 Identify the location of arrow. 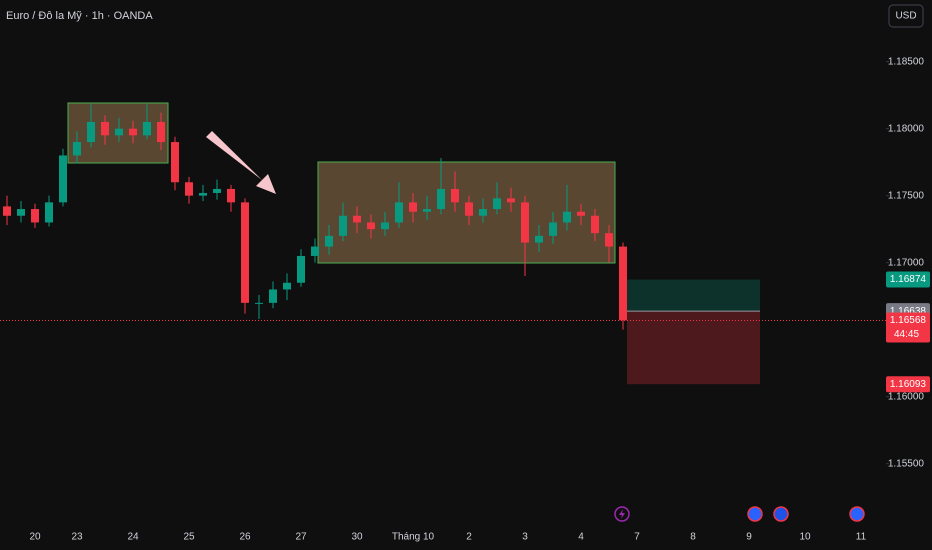
(241, 162).